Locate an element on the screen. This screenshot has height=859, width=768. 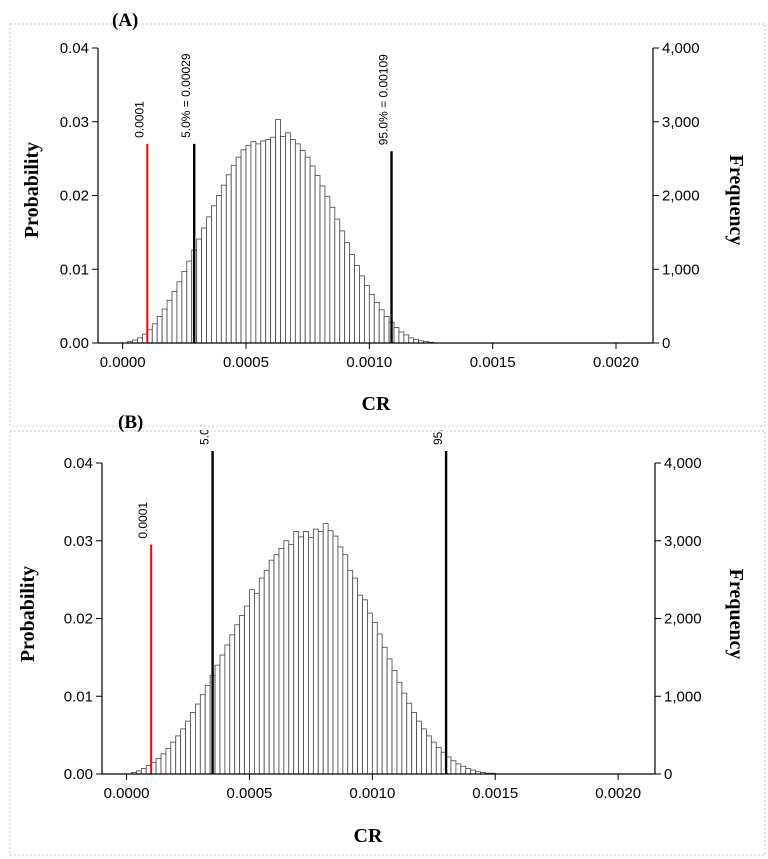
panel-b-label-layer: (B) is located at coordinates (130, 422).